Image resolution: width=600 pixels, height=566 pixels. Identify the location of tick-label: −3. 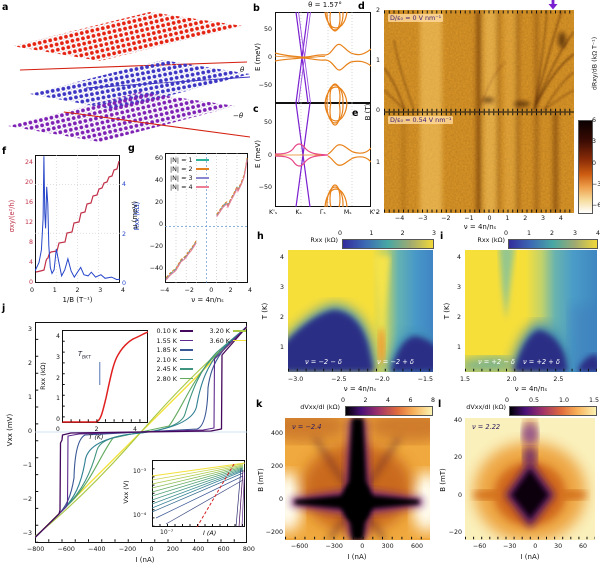
(596, 184).